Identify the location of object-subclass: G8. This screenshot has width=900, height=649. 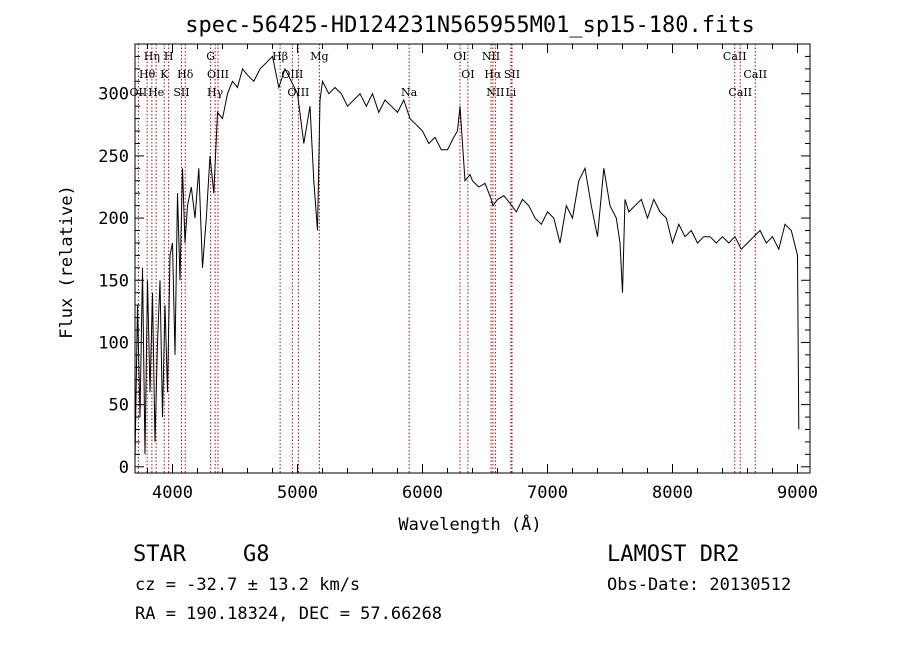
(256, 554).